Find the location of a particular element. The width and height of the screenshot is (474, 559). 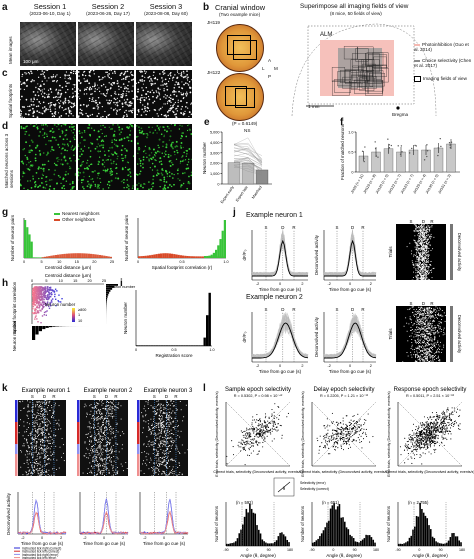

session-1-name: Session 1 is located at coordinates (50, 6).